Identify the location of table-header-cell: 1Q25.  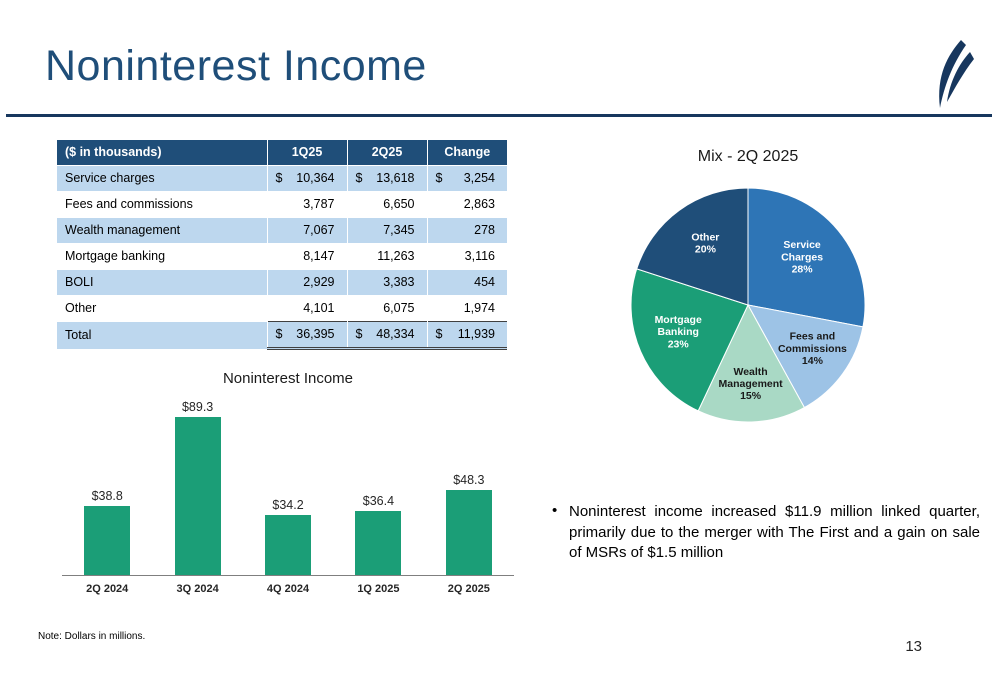
(306, 153).